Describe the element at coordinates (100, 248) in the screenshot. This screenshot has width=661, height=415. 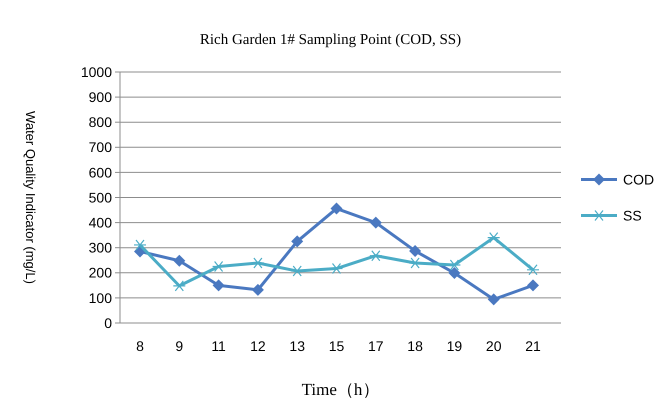
I see `y-tick-label: 300` at that location.